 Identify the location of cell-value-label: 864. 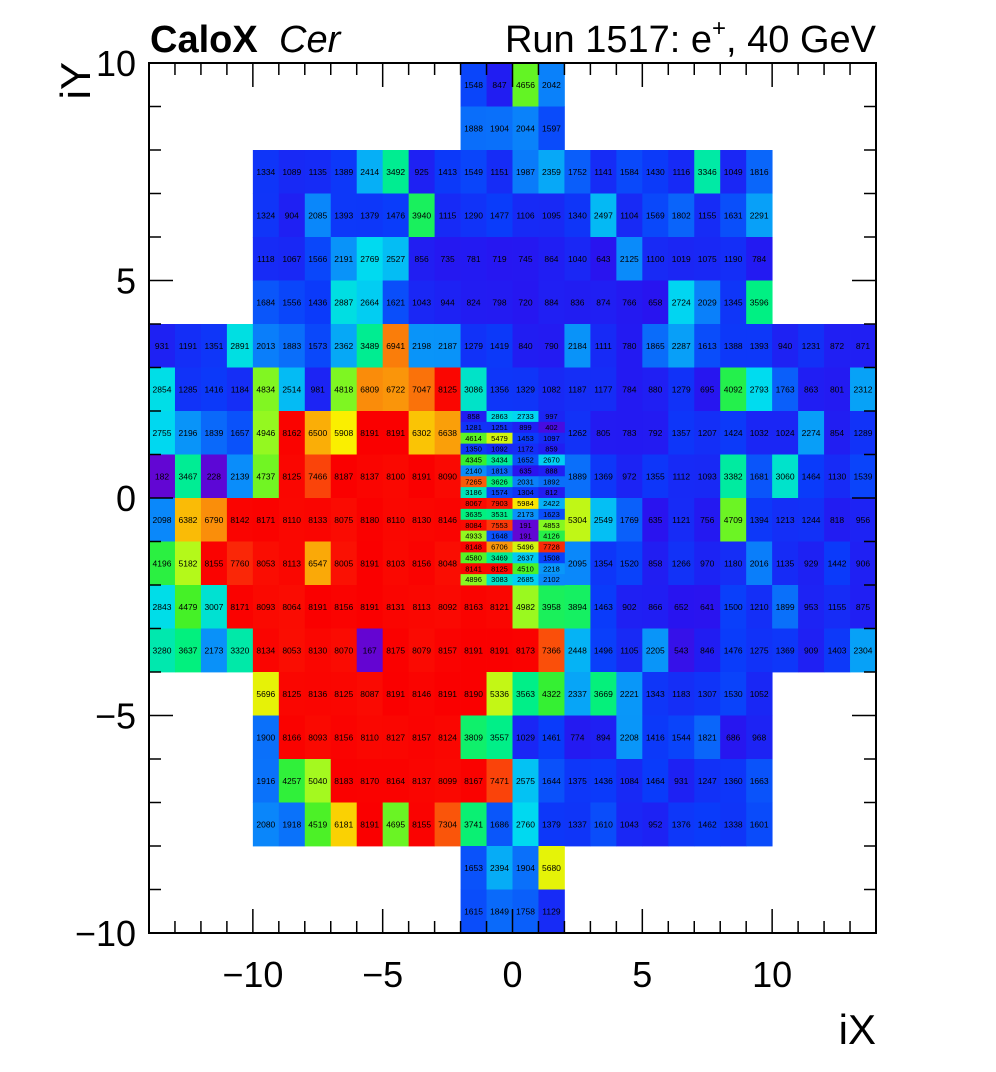
(551, 259).